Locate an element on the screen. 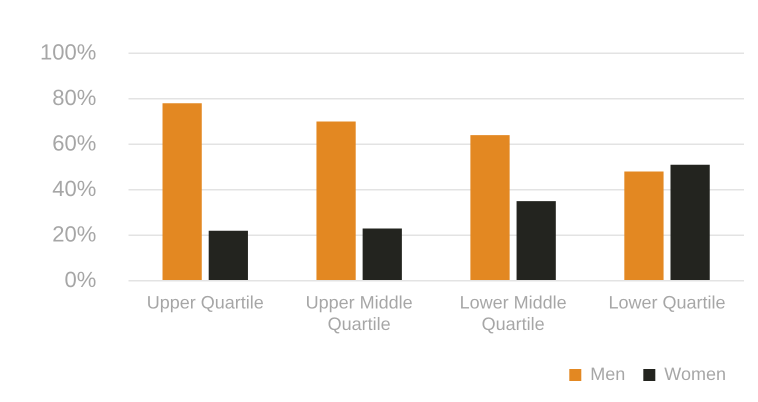  x-tick-label: Lower Quartile is located at coordinates (667, 302).